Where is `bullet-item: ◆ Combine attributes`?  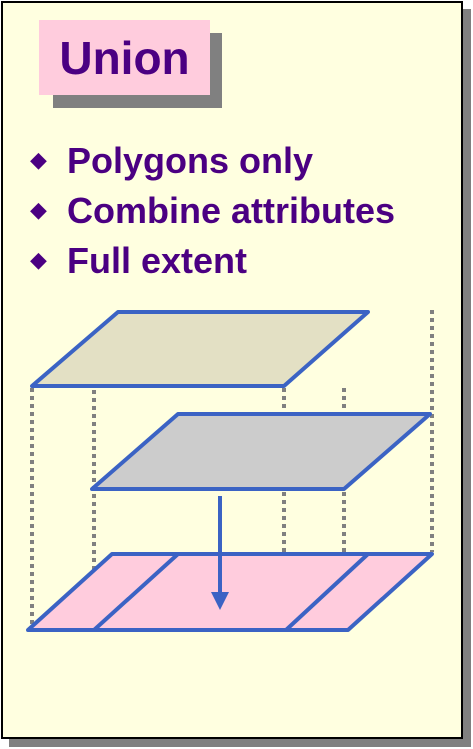
bullet-item: ◆ Combine attributes is located at coordinates (212, 211).